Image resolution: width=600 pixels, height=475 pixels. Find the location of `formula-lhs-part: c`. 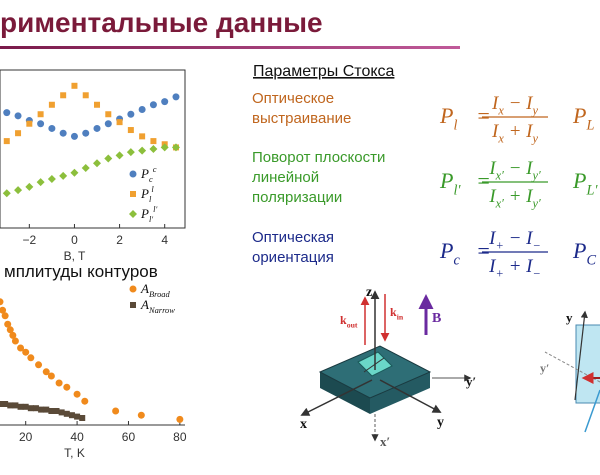

formula-lhs-part: c is located at coordinates (456, 261).